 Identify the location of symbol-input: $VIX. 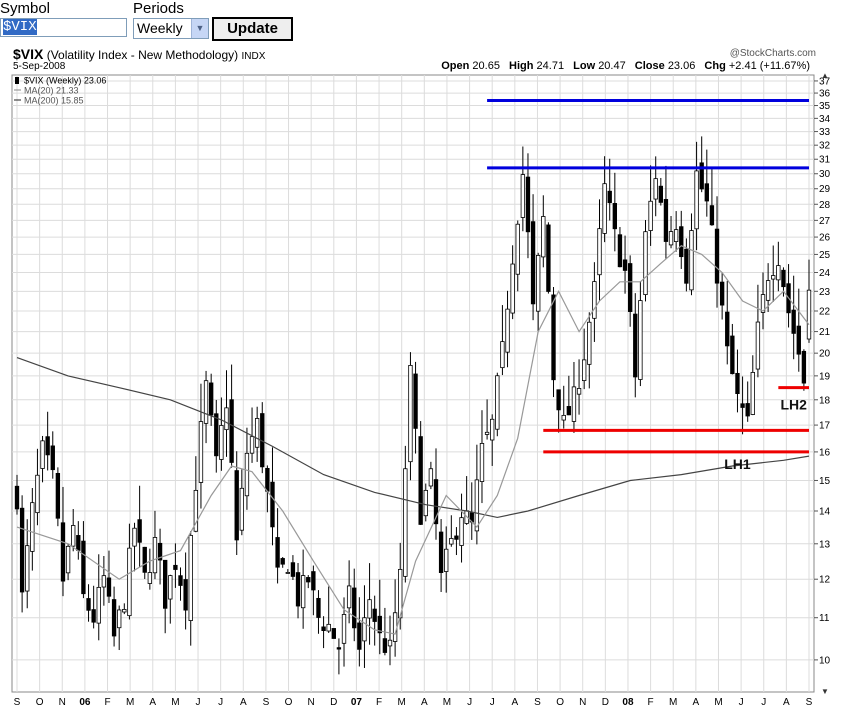
(63, 27).